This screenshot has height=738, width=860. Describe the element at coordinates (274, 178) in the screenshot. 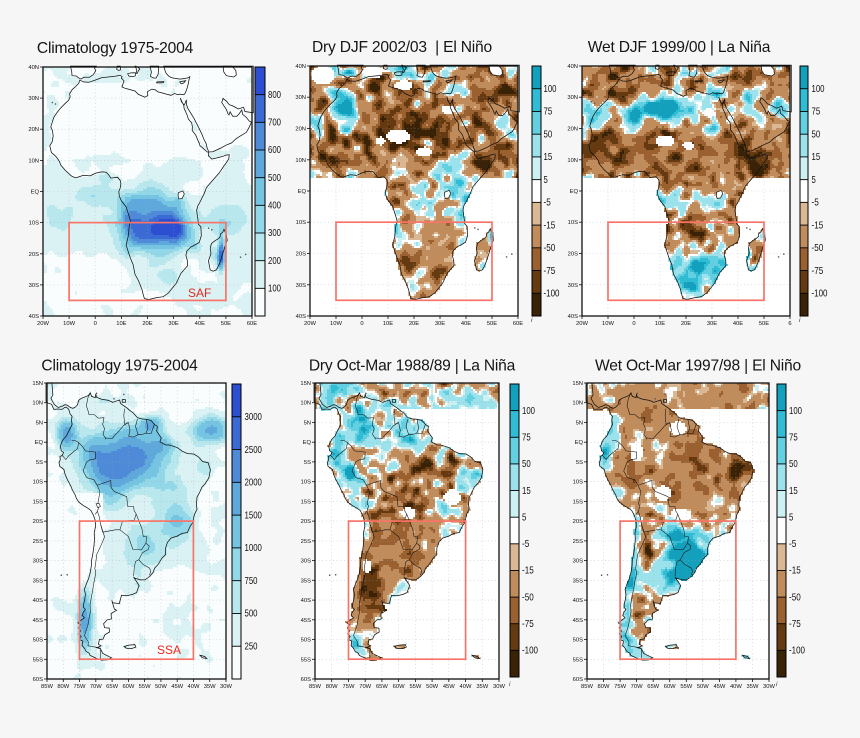

I see `svg-text: 500` at that location.